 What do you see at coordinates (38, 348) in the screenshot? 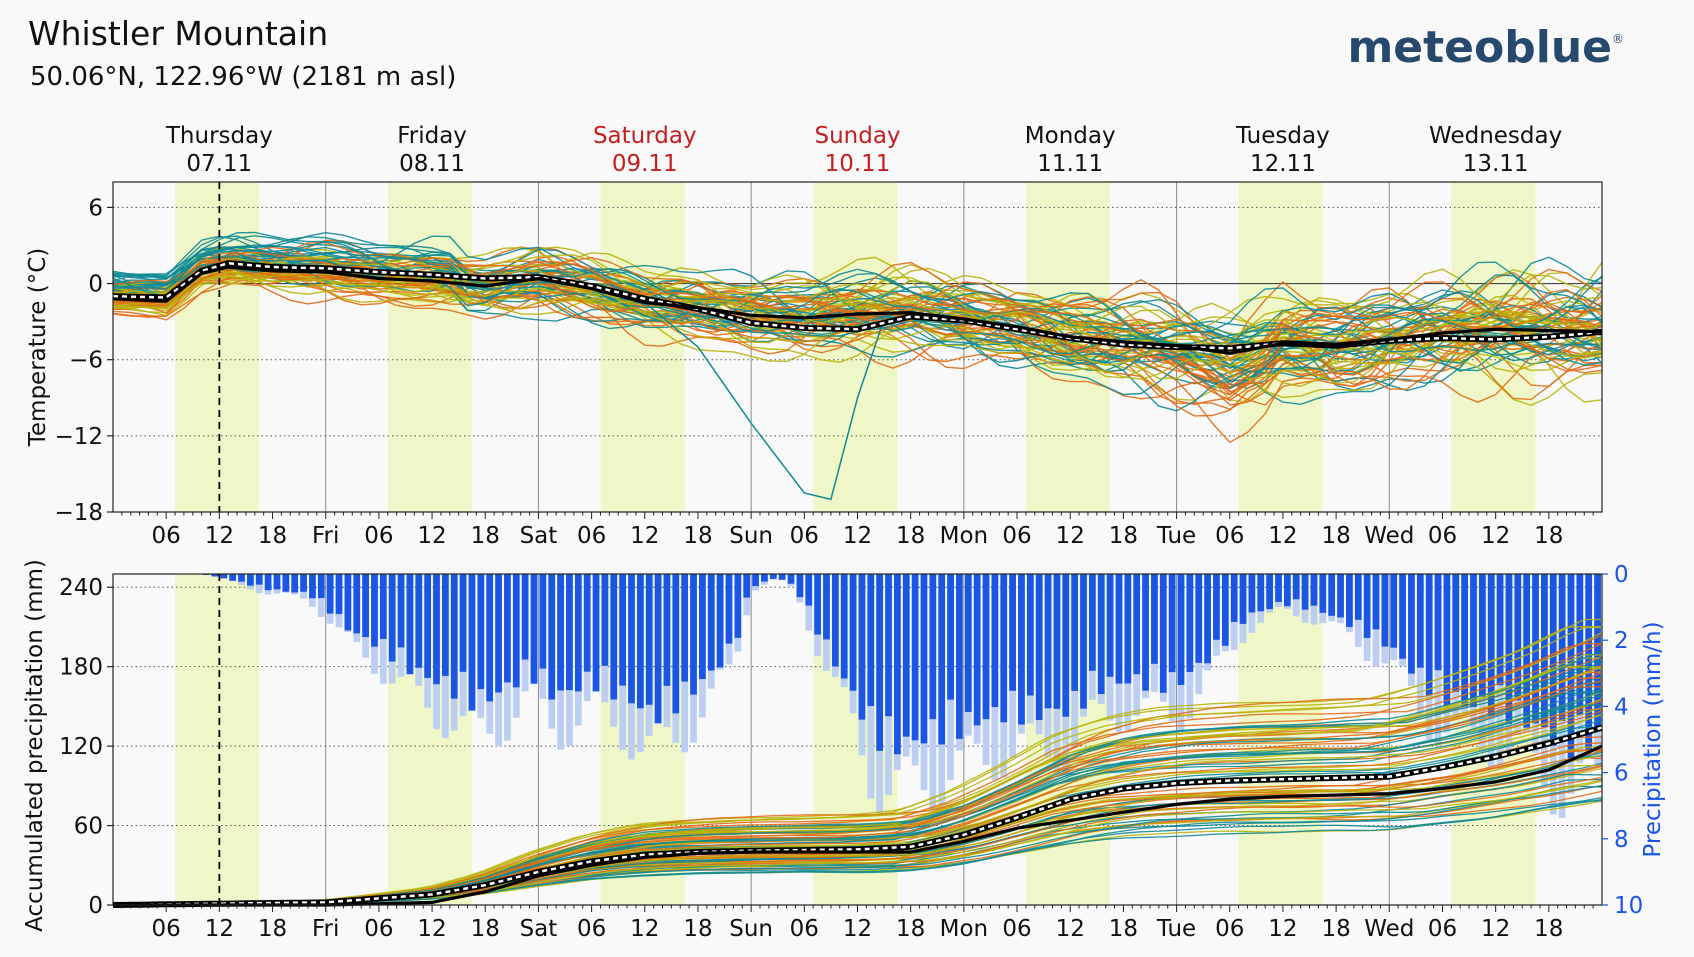
I see `temperature-axis-label: Temperature (°C)` at bounding box center [38, 348].